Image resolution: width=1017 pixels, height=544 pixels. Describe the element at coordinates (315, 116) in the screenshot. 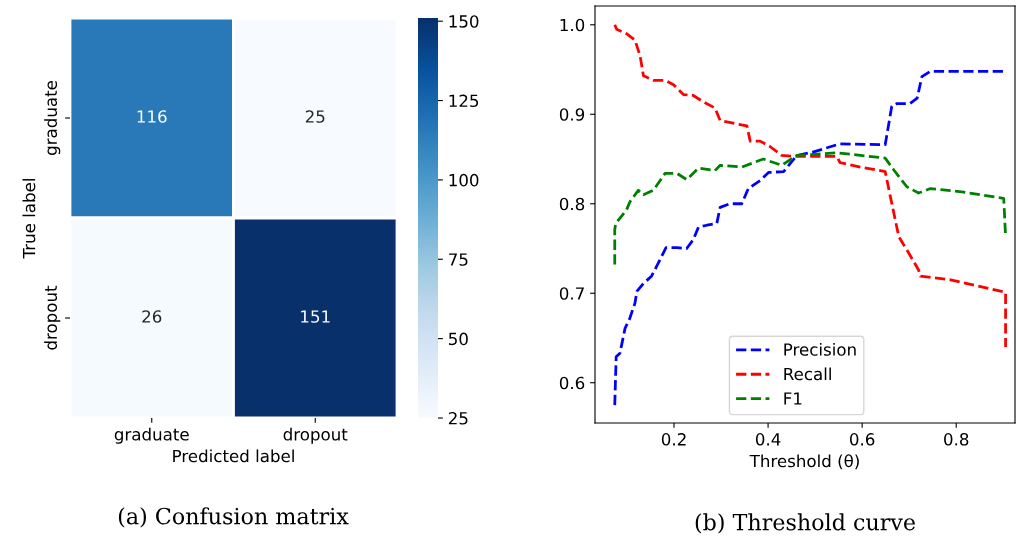

I see `data-label: 25` at that location.